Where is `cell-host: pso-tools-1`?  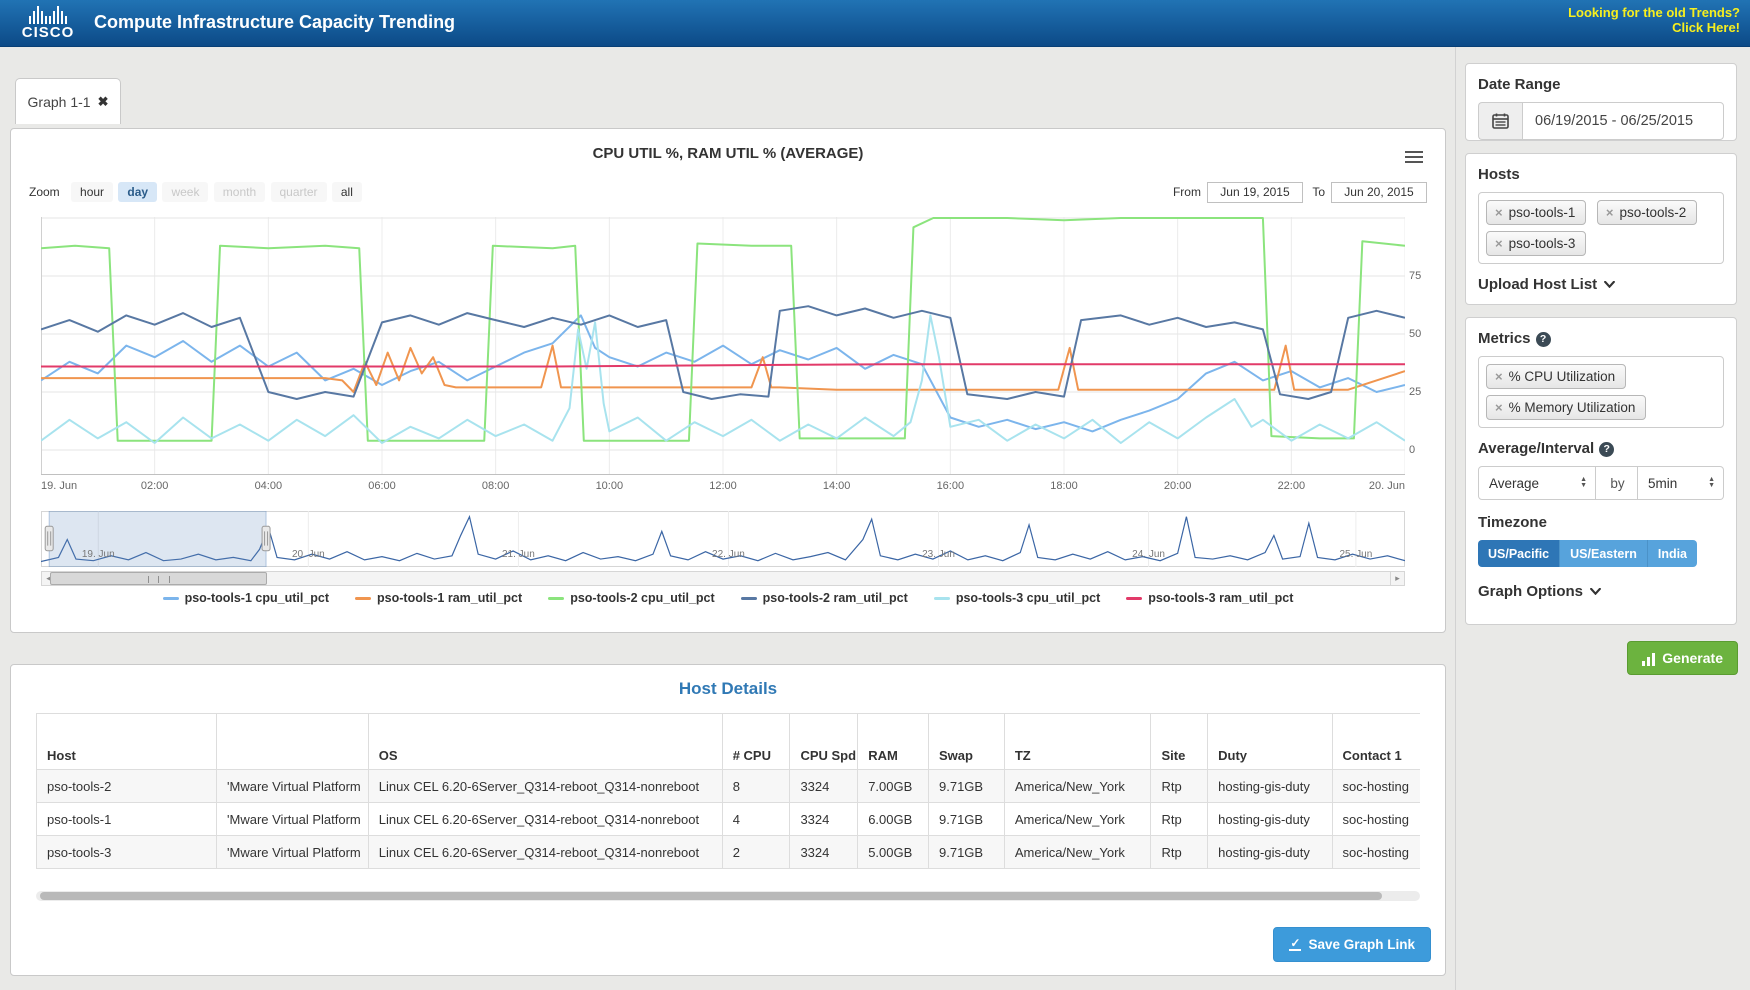 cell-host: pso-tools-1 is located at coordinates (127, 819).